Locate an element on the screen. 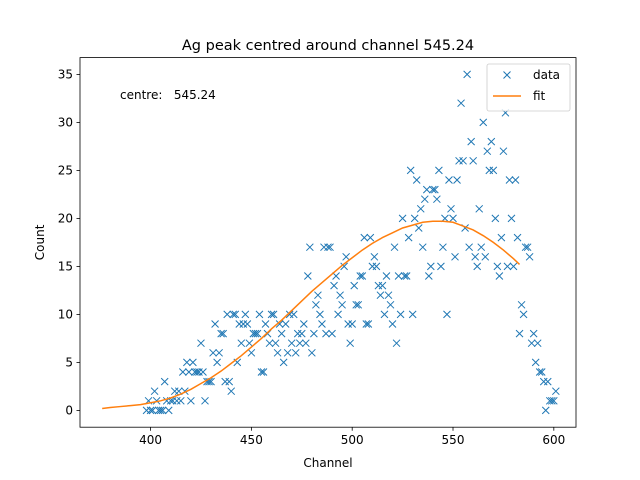 This screenshot has height=480, width=640. x-tick-label: 600 is located at coordinates (553, 440).